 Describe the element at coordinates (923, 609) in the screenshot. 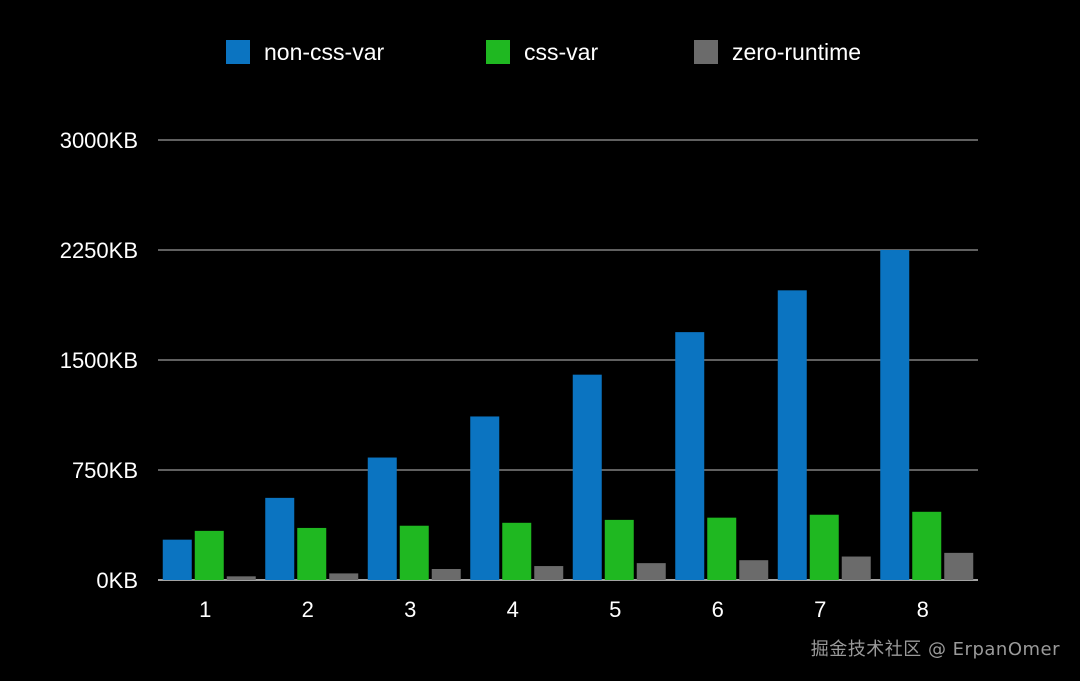

I see `x-tick-label: 8` at that location.